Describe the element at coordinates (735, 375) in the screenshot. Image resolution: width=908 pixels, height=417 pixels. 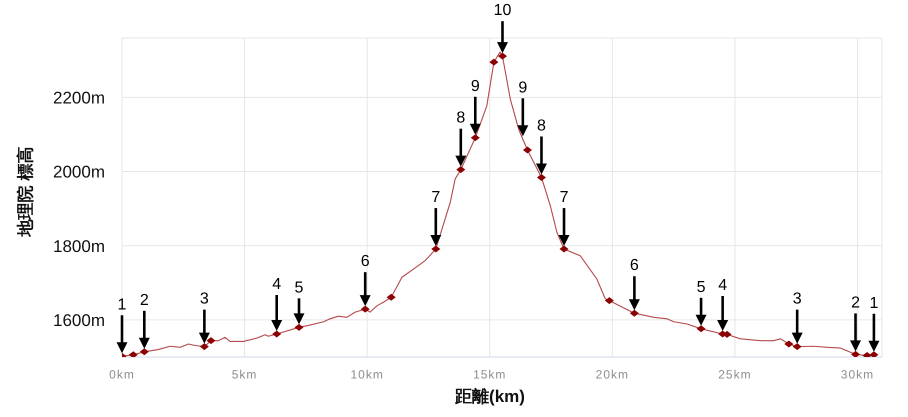
I see `x-tick-label: 25km` at that location.